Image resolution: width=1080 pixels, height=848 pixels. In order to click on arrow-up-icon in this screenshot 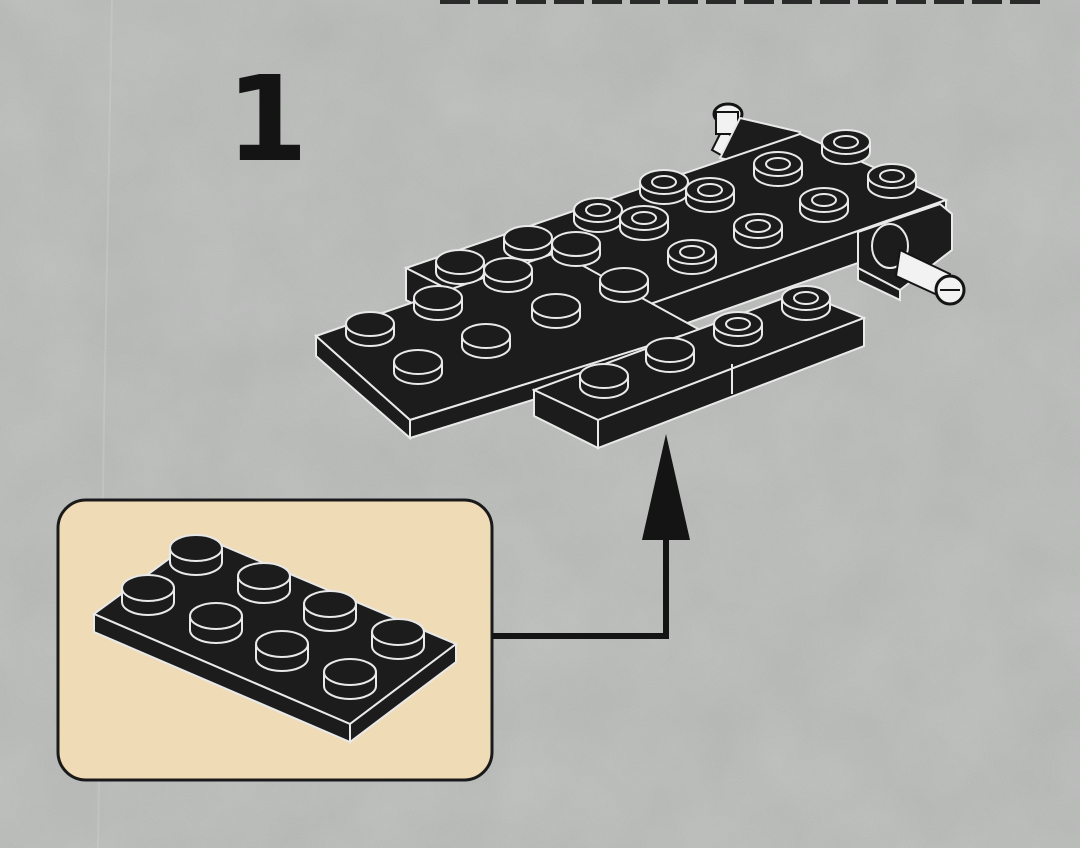, I will do `click(591, 536)`.